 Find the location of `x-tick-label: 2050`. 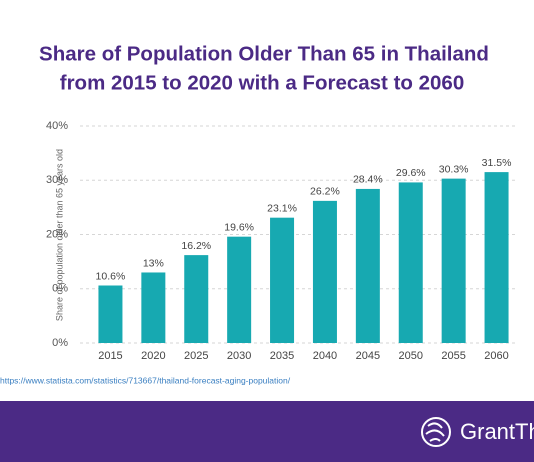

x-tick-label: 2050 is located at coordinates (411, 356).